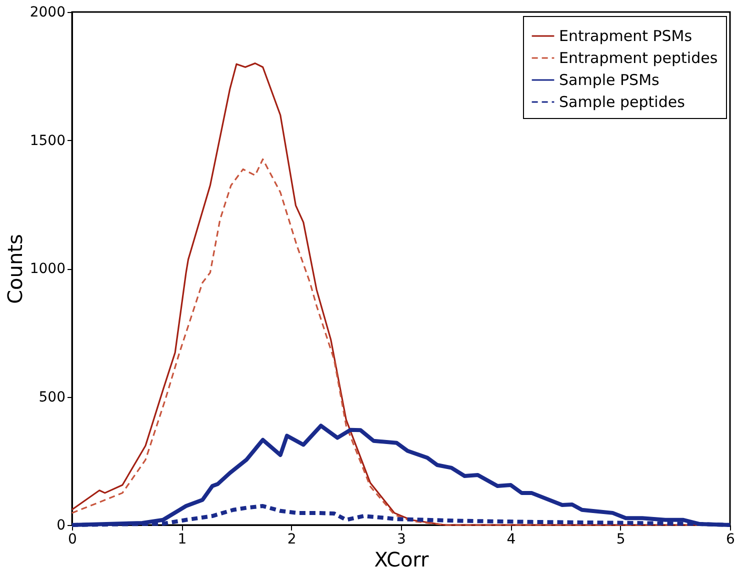  I want to click on y-axis-title: Counts, so click(14, 269).